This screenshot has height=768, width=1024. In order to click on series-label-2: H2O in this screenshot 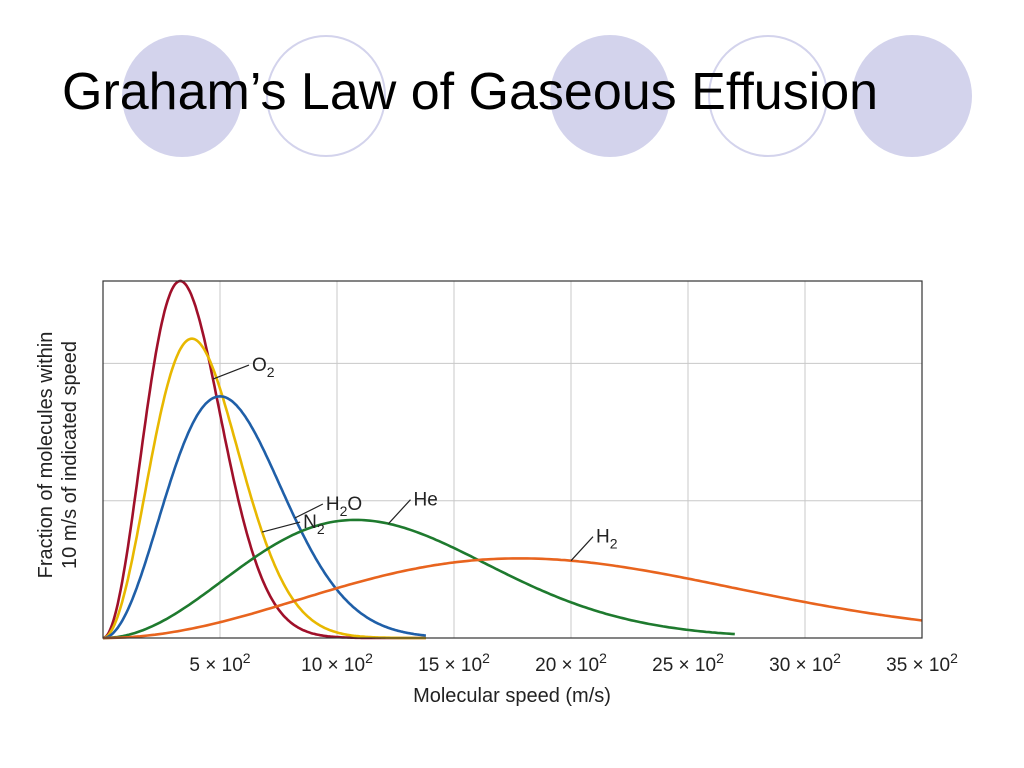, I will do `click(344, 506)`.